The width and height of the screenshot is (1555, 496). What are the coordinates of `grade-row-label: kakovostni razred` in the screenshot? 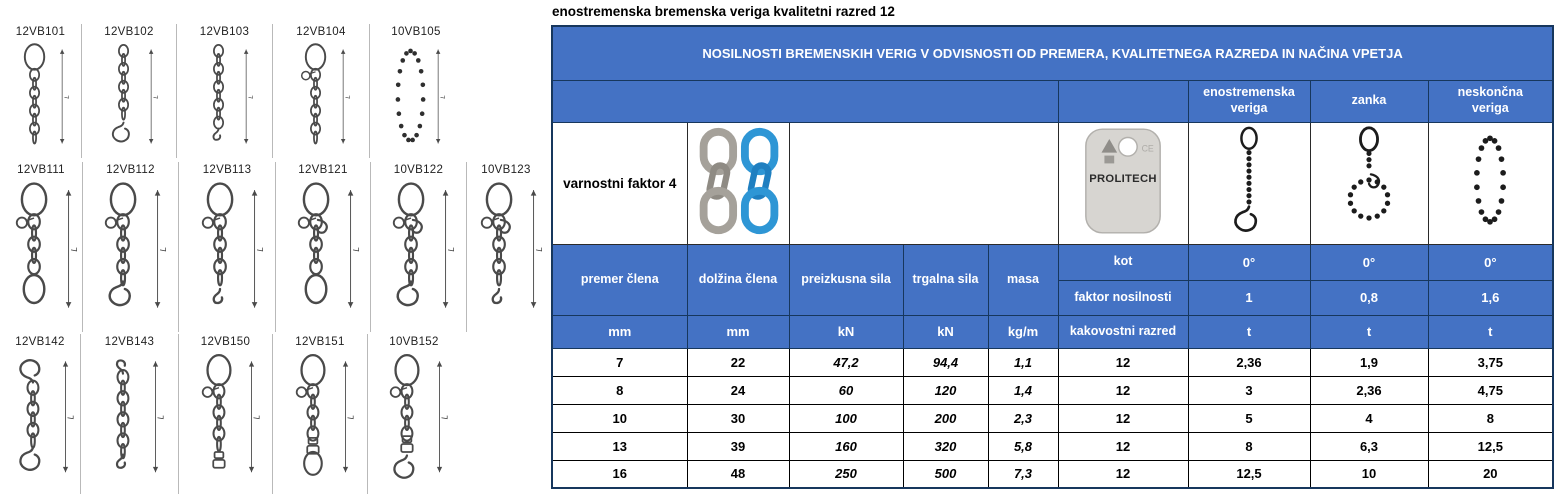 It's located at (1123, 331).